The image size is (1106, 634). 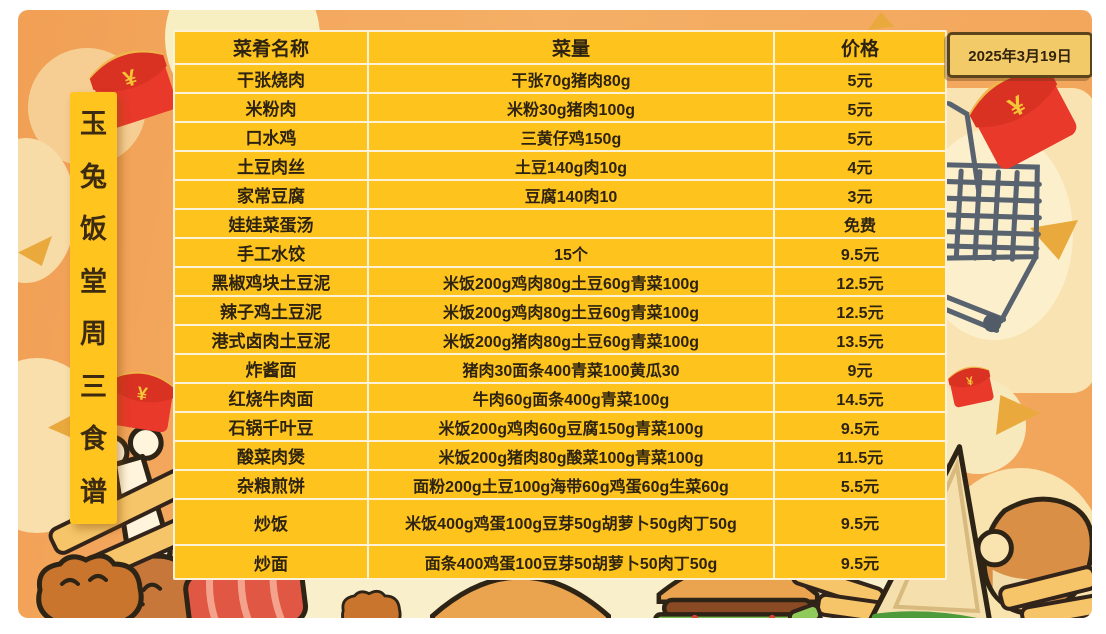 What do you see at coordinates (571, 252) in the screenshot?
I see `dish-portion: 15个` at bounding box center [571, 252].